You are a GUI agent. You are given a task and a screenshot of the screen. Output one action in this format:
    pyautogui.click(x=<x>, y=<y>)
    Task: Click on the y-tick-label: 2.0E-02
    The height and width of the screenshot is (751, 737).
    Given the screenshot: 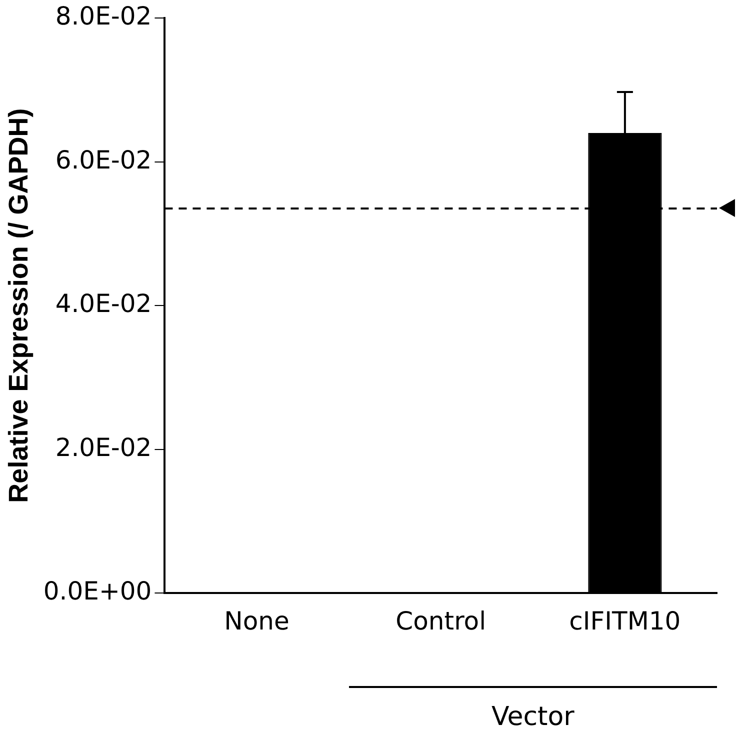 What is the action you would take?
    pyautogui.click(x=103, y=447)
    